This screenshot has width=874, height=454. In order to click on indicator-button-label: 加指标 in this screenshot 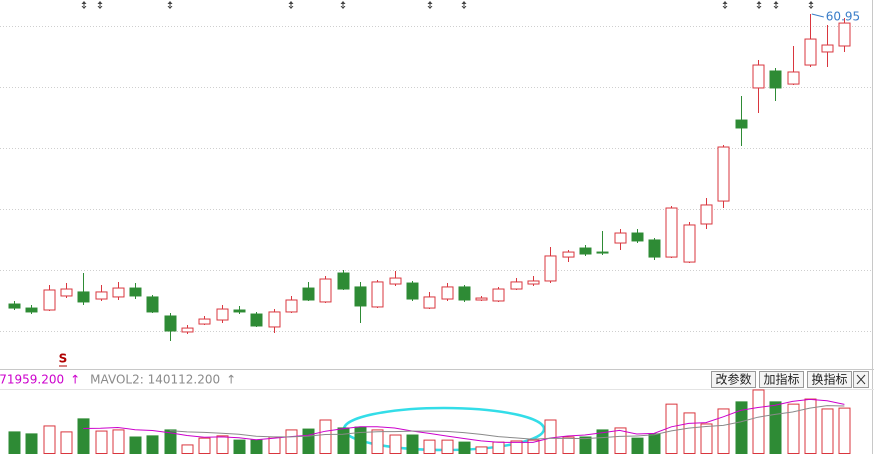, I will do `click(781, 379)`.